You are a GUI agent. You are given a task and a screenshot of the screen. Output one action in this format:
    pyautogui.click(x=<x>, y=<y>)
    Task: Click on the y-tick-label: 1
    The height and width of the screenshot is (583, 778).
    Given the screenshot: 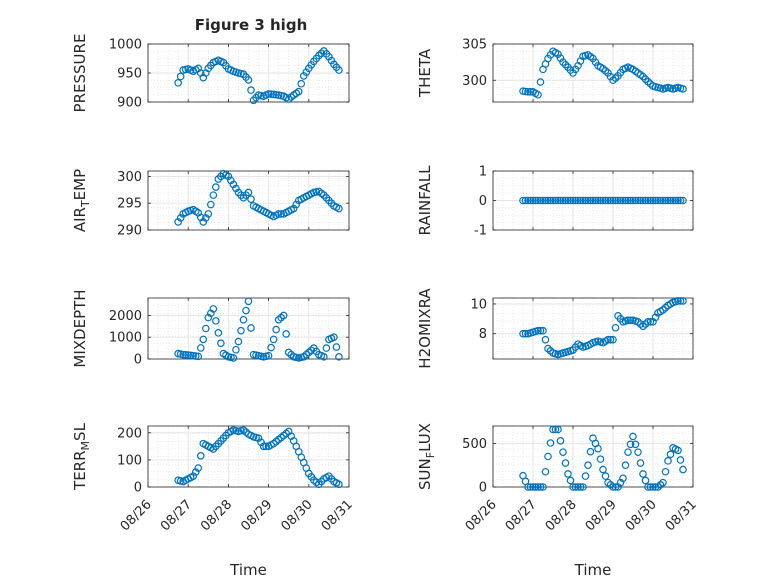 What is the action you would take?
    pyautogui.click(x=483, y=172)
    